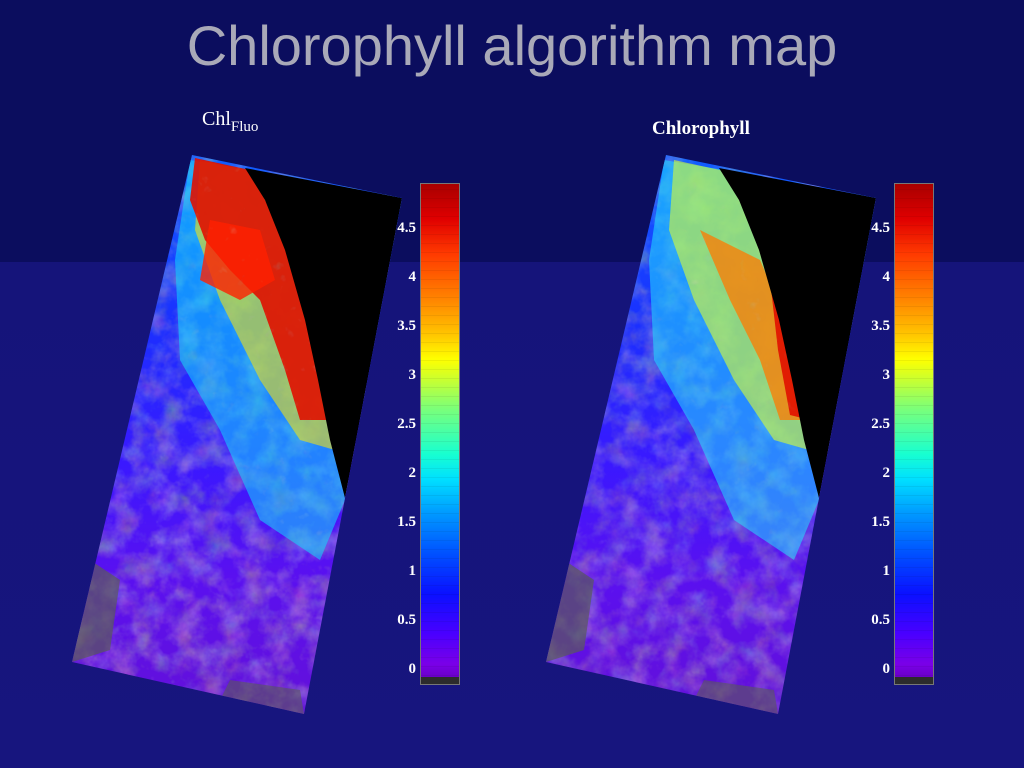 This screenshot has height=768, width=1024. I want to click on colorbar-left, so click(440, 434).